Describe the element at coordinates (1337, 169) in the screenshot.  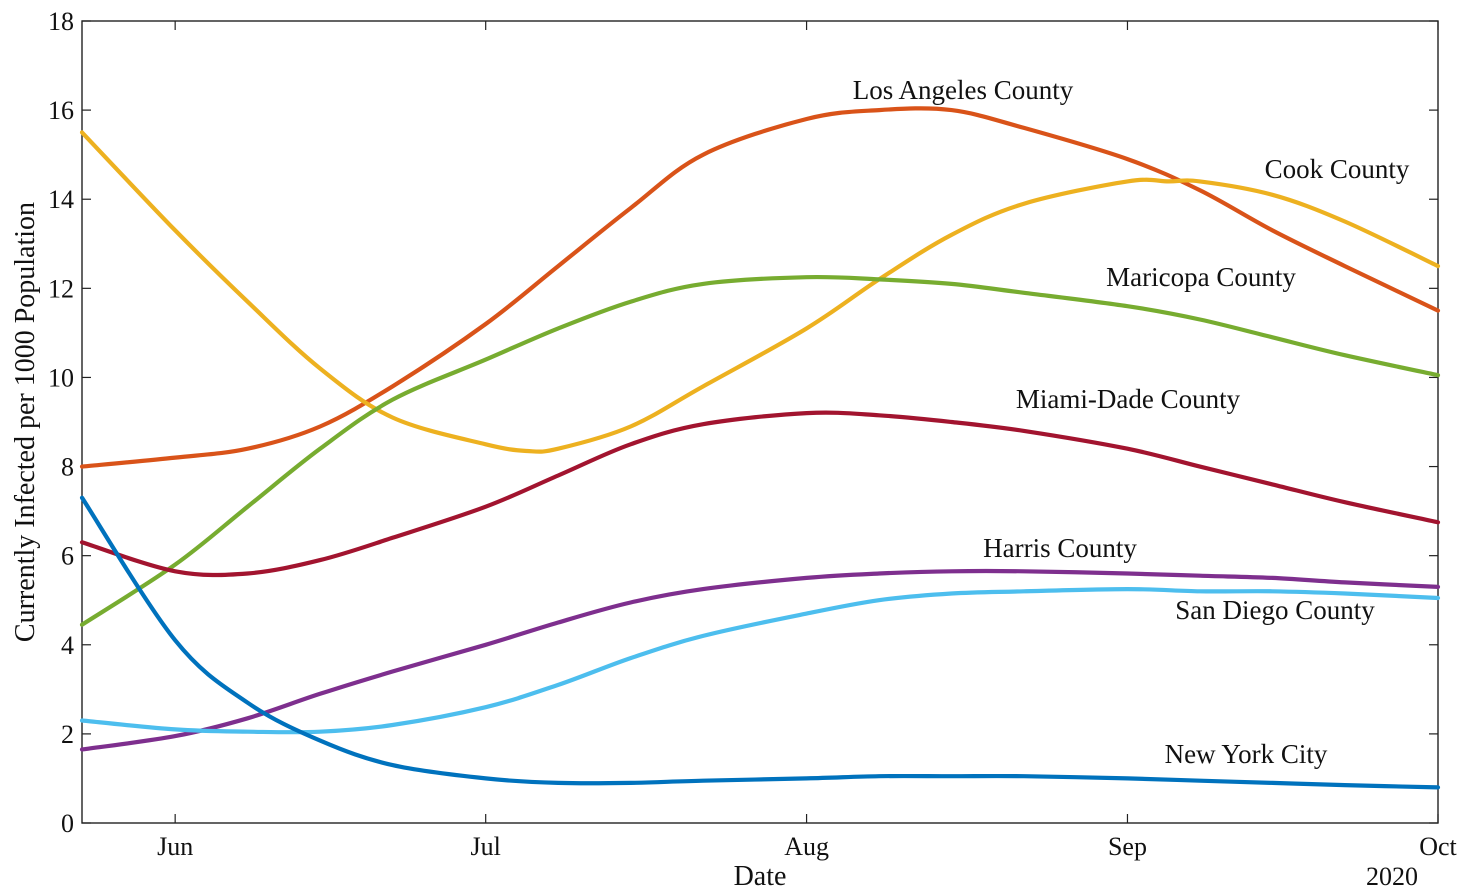
I see `series-label-cook-county: Cook County` at that location.